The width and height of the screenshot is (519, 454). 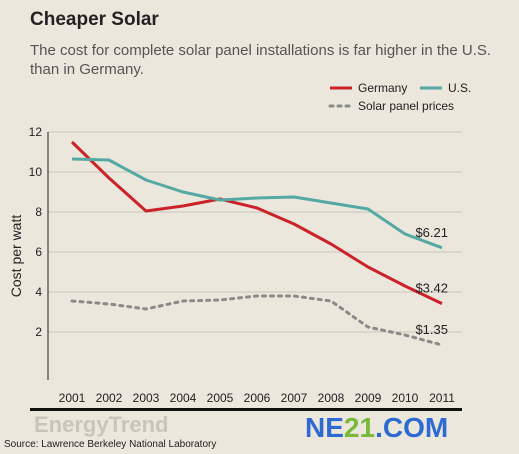 I want to click on series-line-solar-panel-prices, so click(x=257, y=320).